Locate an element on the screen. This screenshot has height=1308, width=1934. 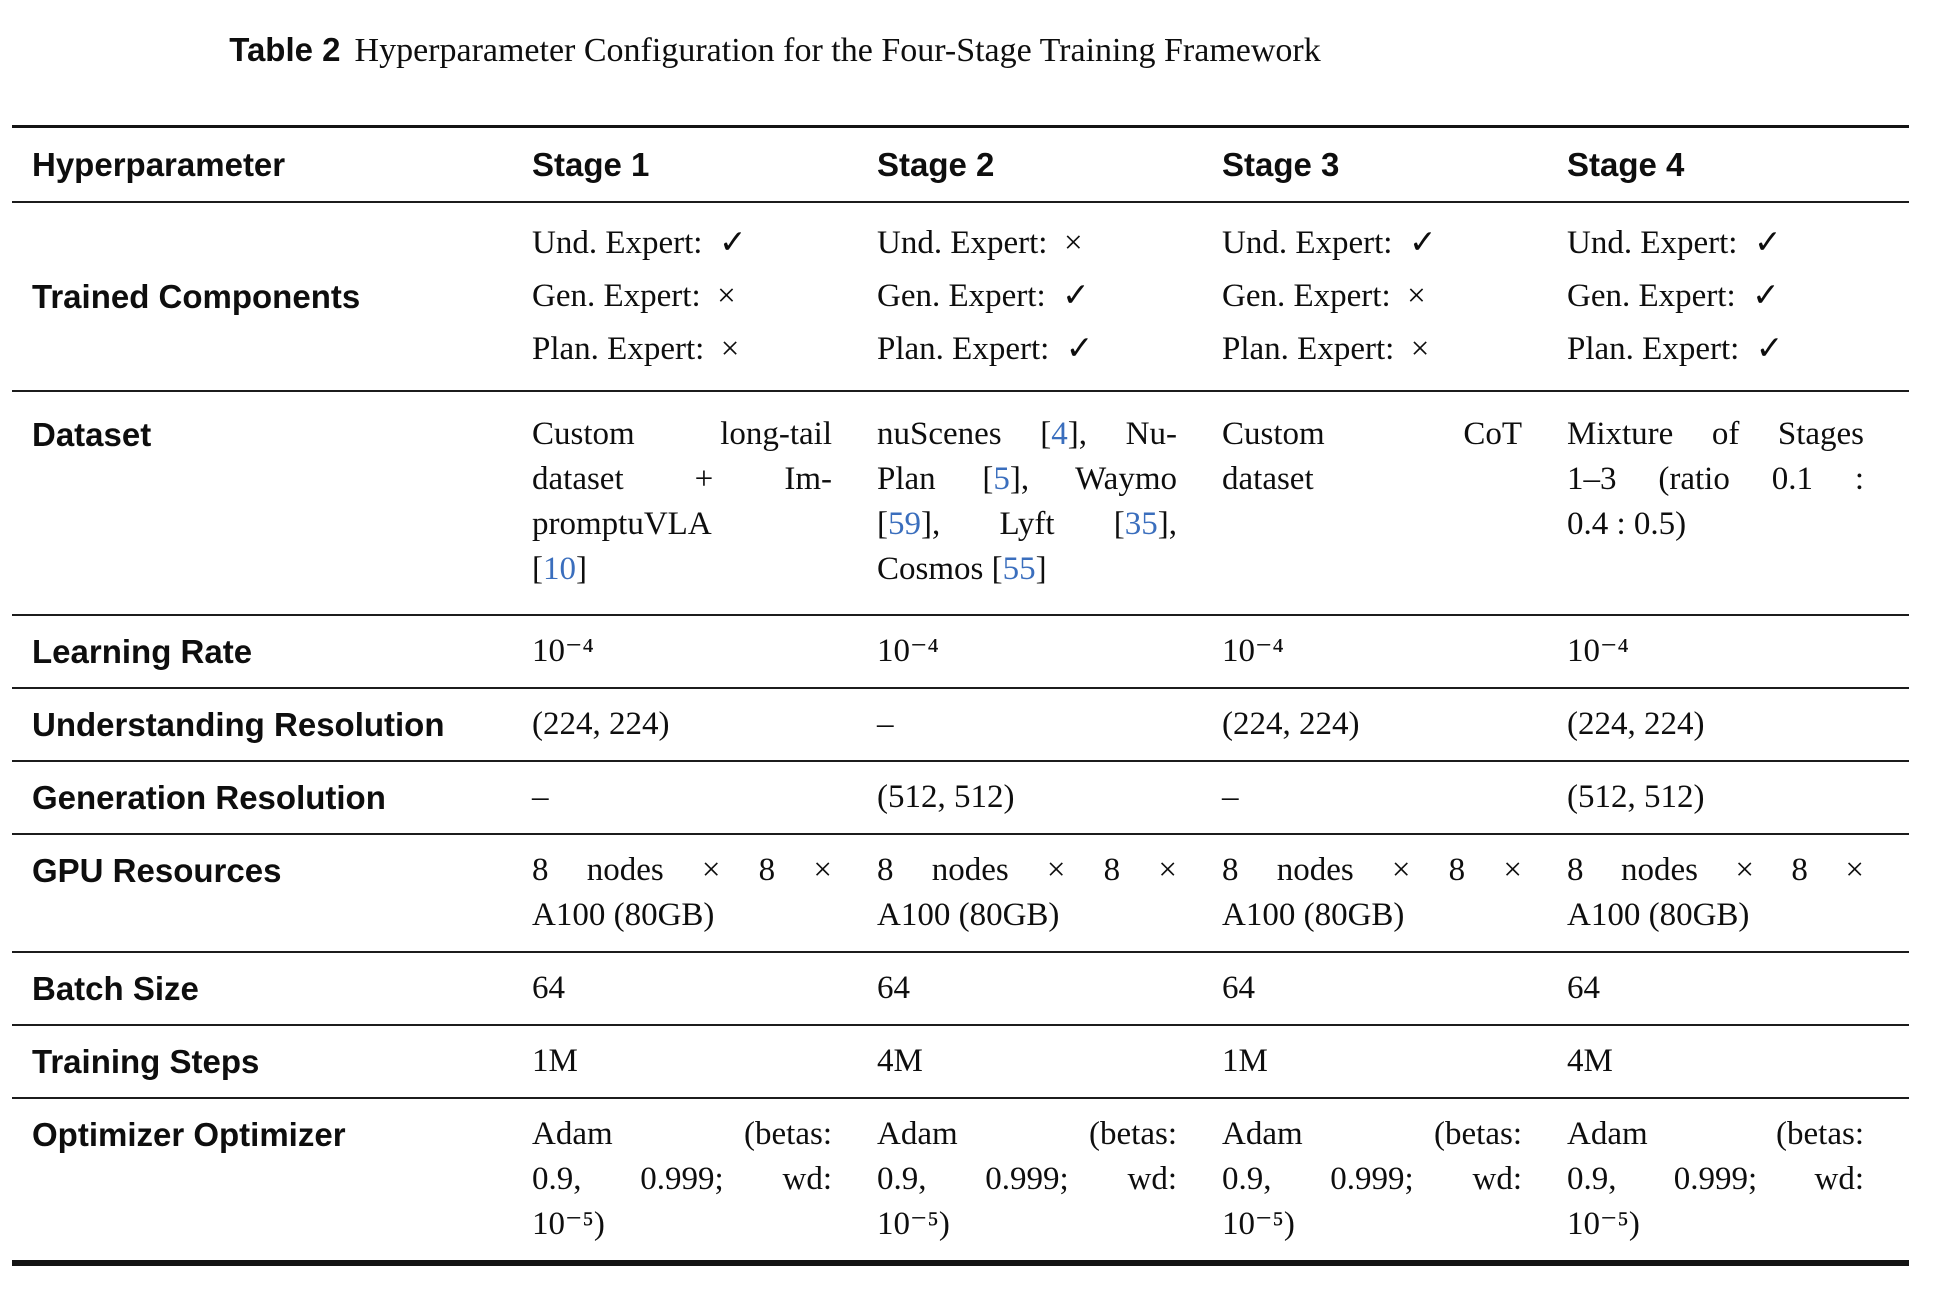
row-label: Generation Resolution is located at coordinates (209, 797).